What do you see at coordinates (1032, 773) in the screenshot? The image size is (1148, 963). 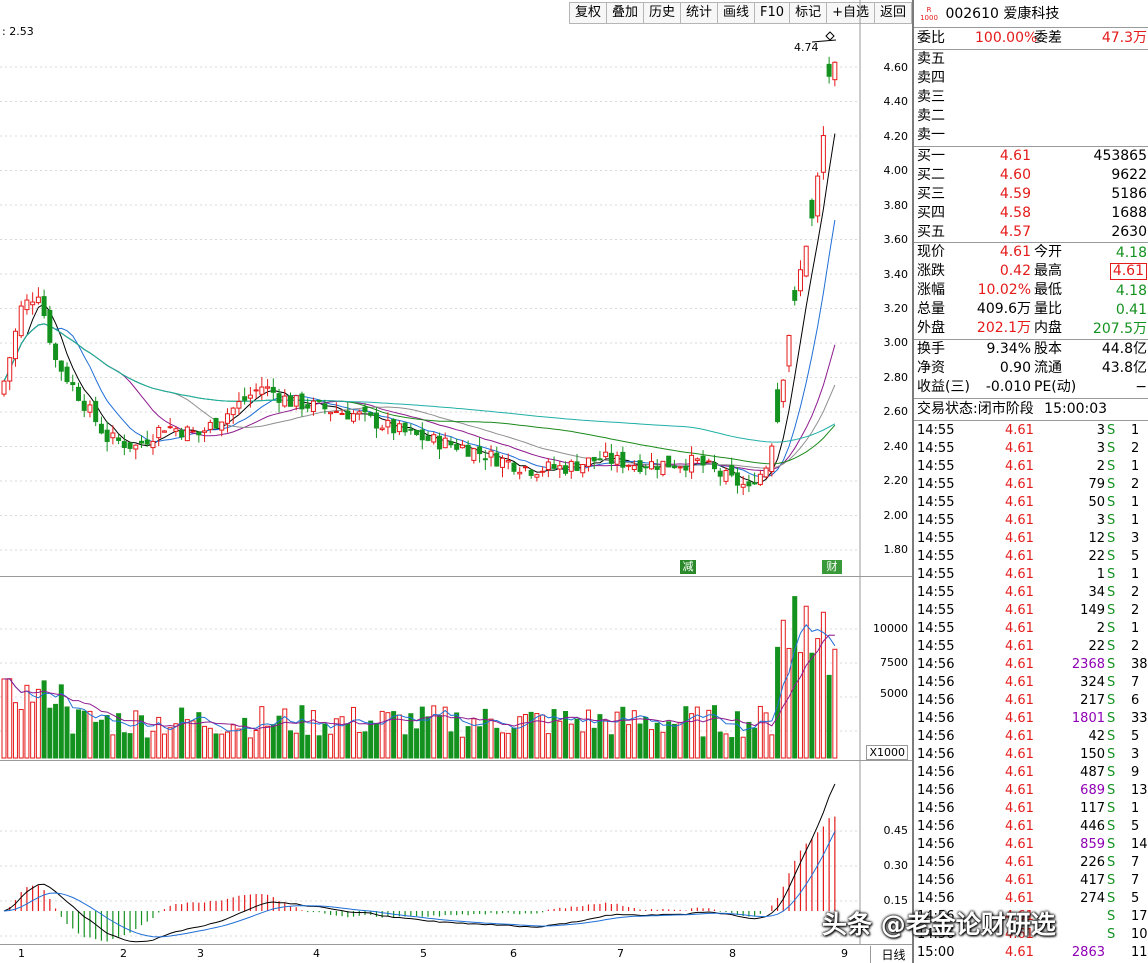 I see `tick-row: 14:56 4.61 487 S 9` at bounding box center [1032, 773].